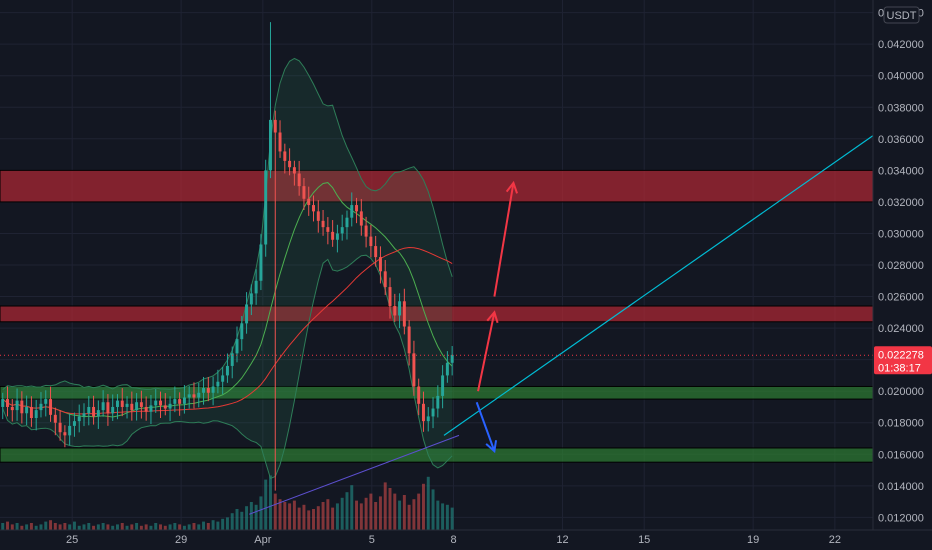  I want to click on time-tick-label: 22, so click(835, 540).